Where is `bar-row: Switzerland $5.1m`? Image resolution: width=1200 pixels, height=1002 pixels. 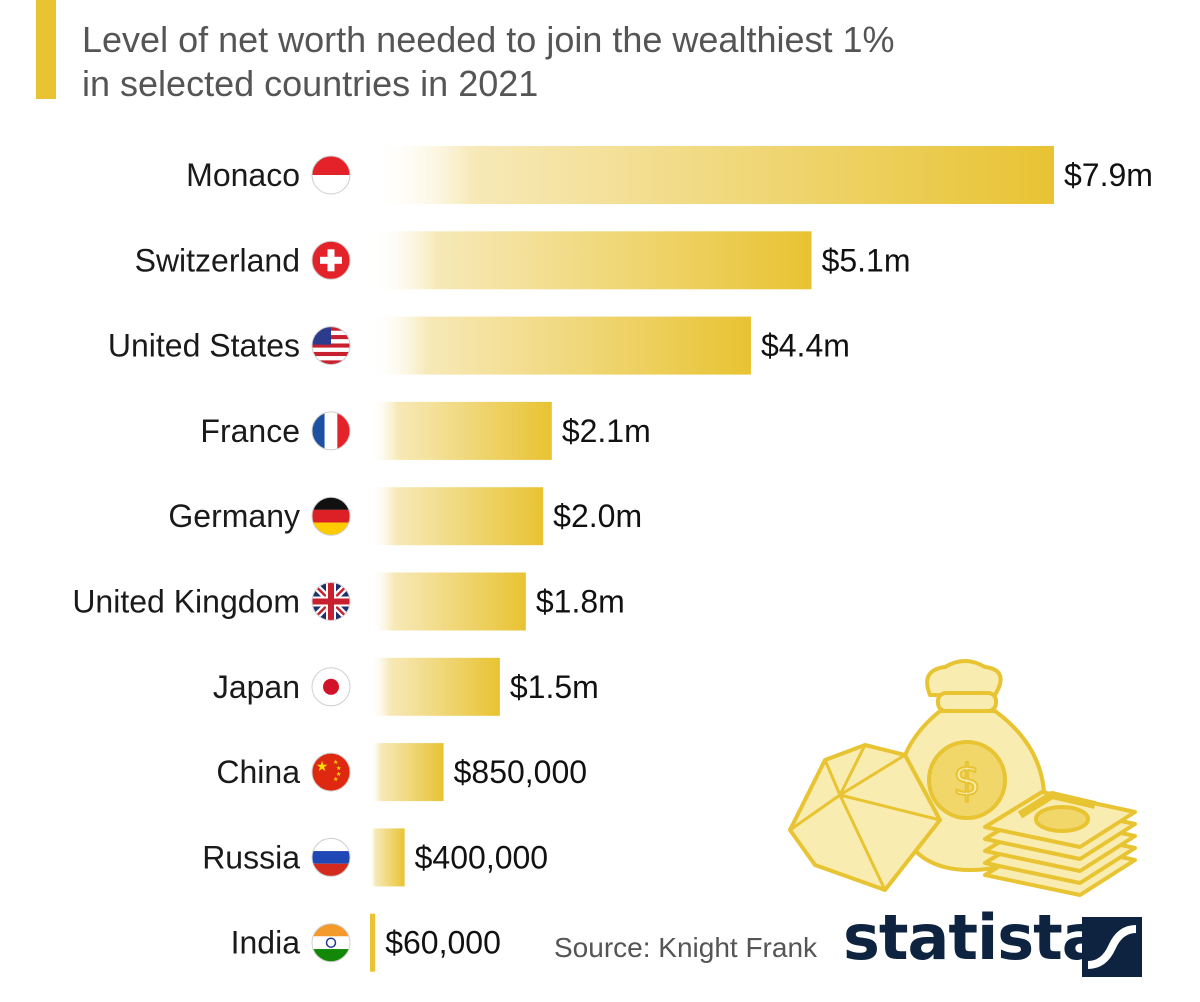
bar-row: Switzerland $5.1m is located at coordinates (523, 260).